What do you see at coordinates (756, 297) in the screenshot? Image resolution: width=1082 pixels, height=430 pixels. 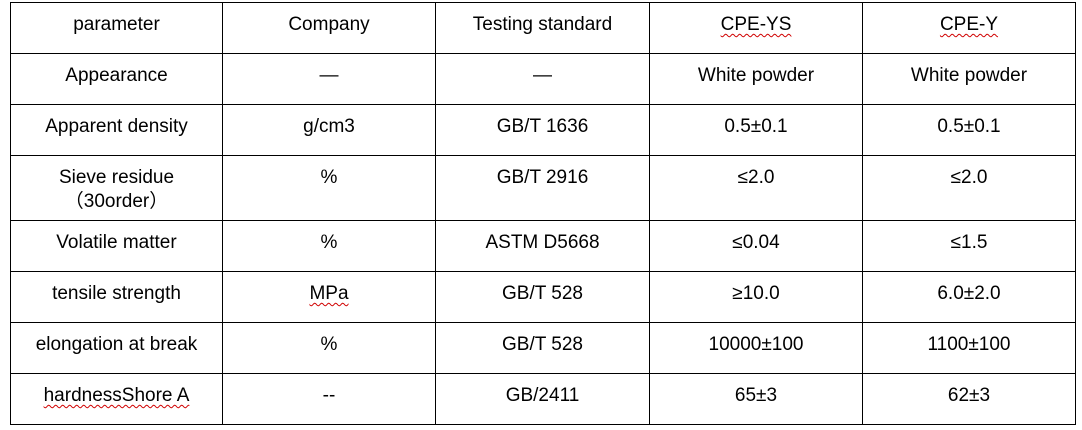 I see `table-cell: ≥10.0` at bounding box center [756, 297].